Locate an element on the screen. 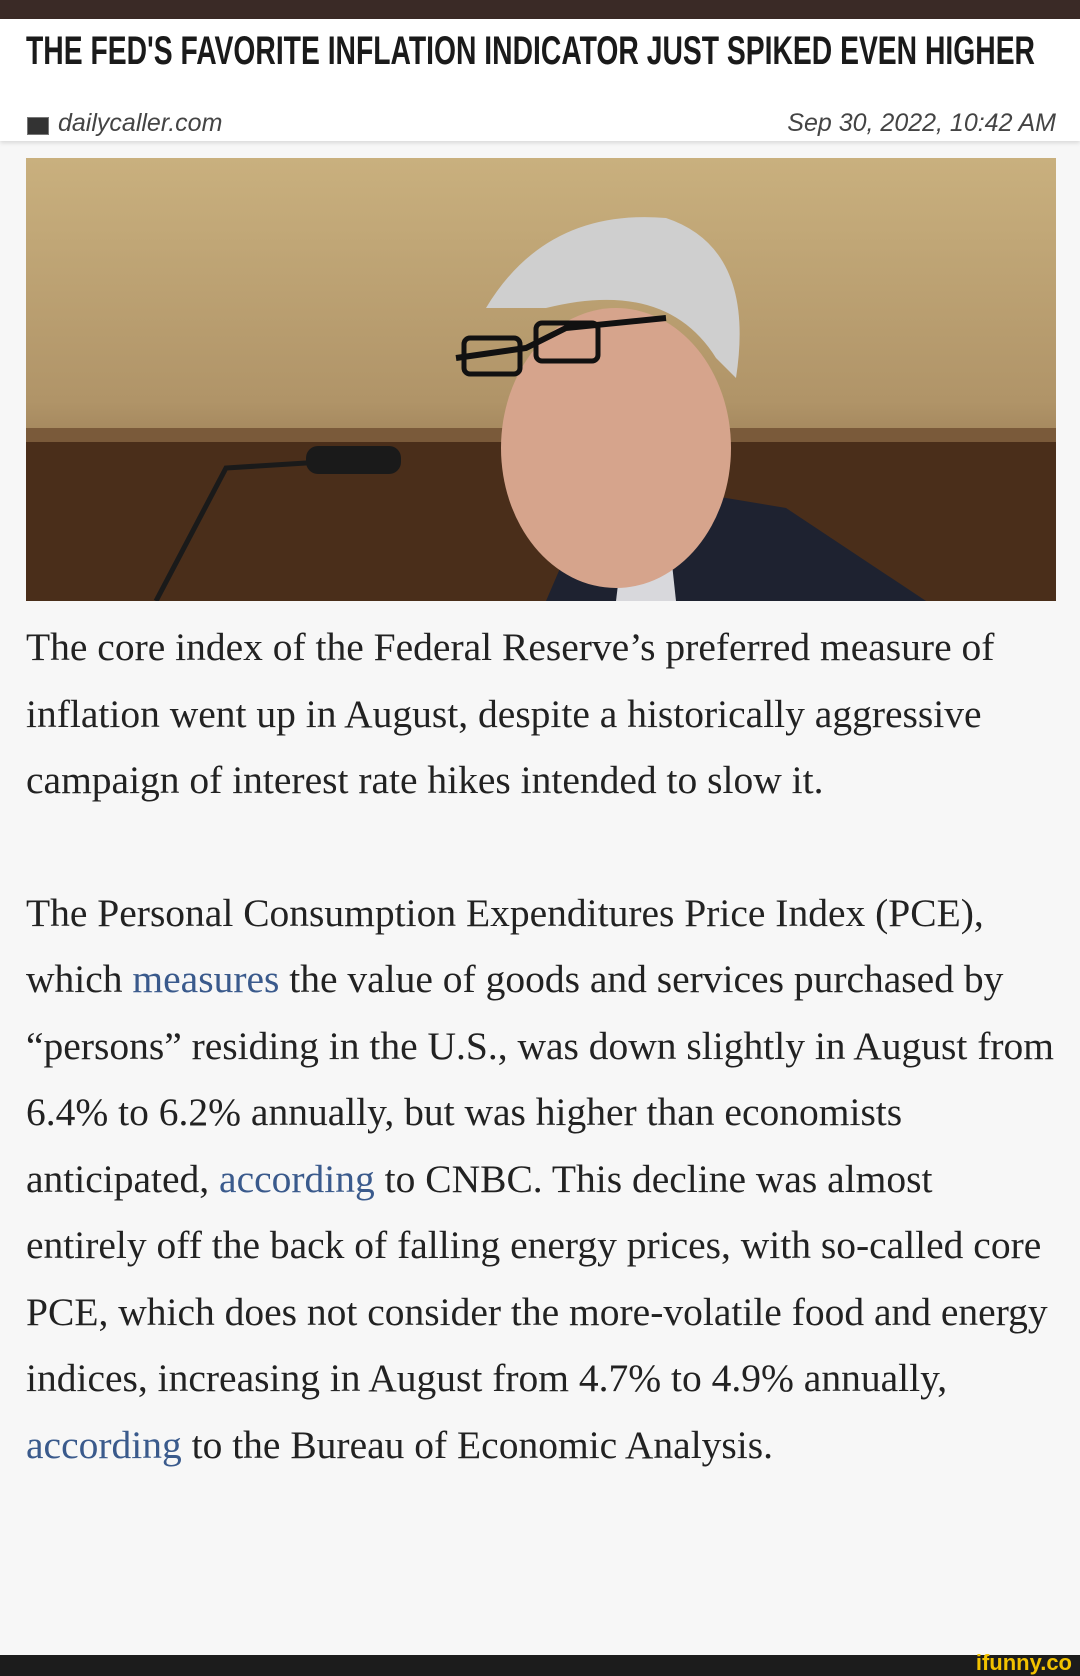 This screenshot has height=1676, width=1080. source: dailycaller.com is located at coordinates (140, 123).